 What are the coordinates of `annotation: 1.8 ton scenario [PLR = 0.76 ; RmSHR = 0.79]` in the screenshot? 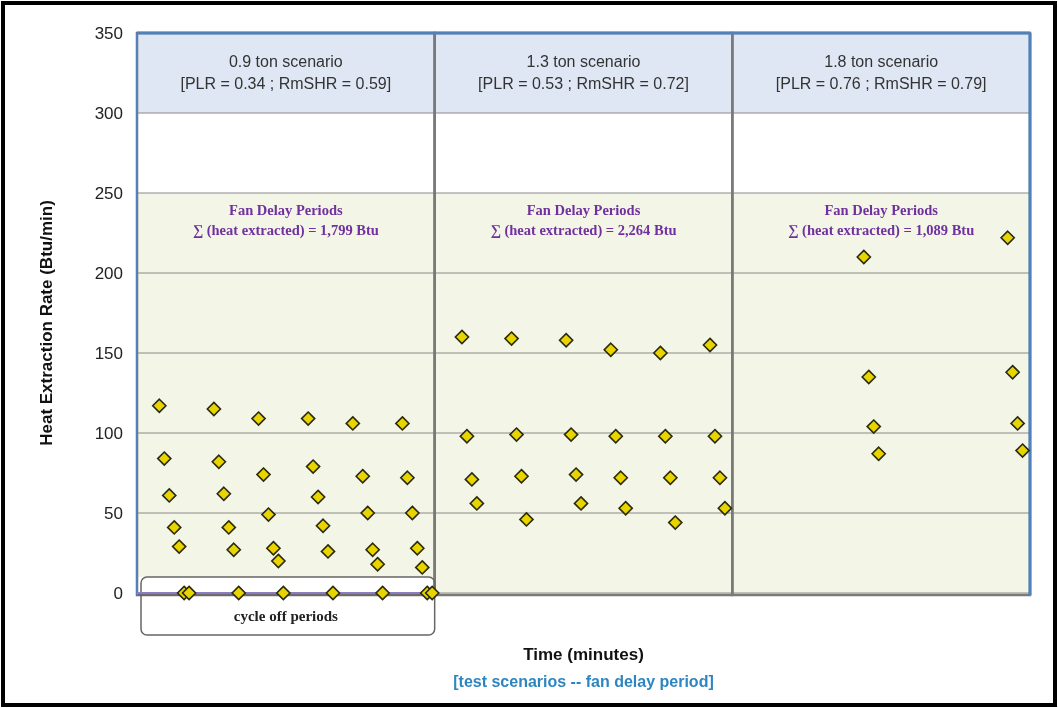 It's located at (881, 72).